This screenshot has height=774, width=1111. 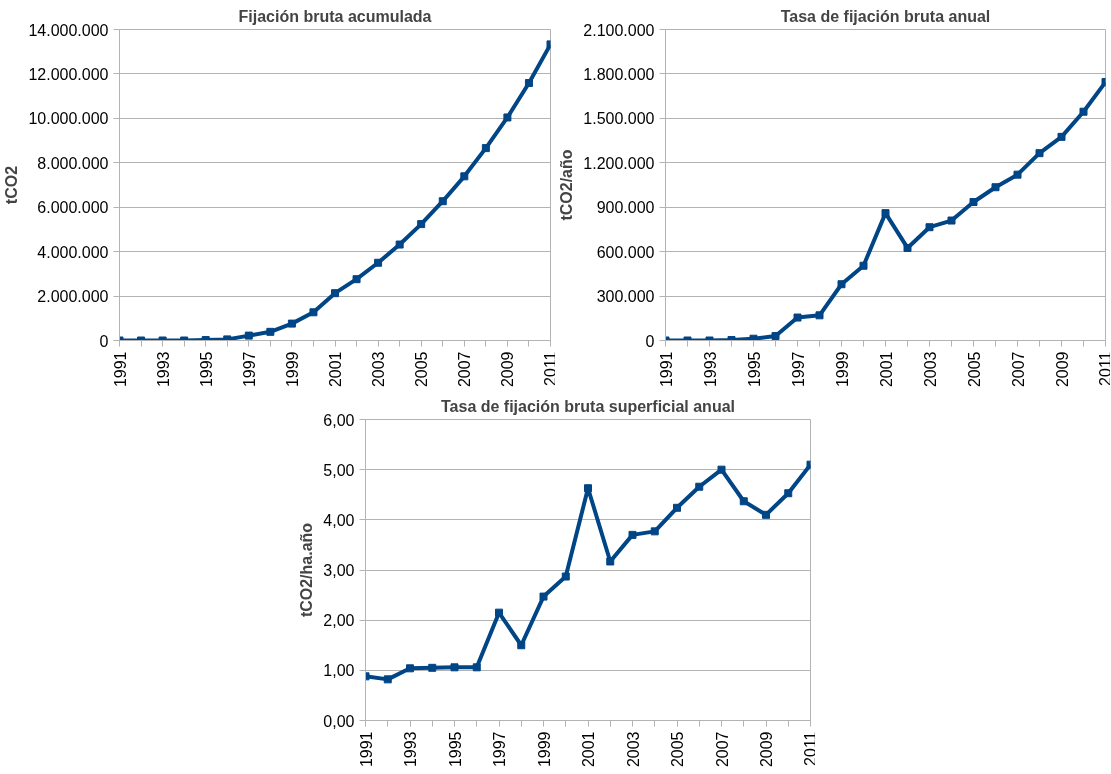 I want to click on chart-title: Tasa de fijación bruta anual, so click(x=885, y=16).